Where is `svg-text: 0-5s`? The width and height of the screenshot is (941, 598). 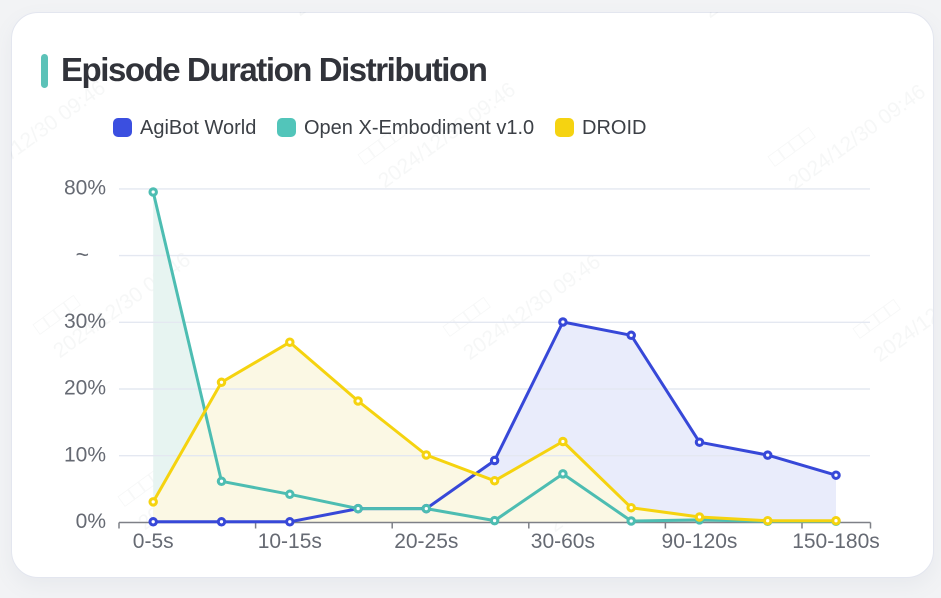
svg-text: 0-5s is located at coordinates (153, 541).